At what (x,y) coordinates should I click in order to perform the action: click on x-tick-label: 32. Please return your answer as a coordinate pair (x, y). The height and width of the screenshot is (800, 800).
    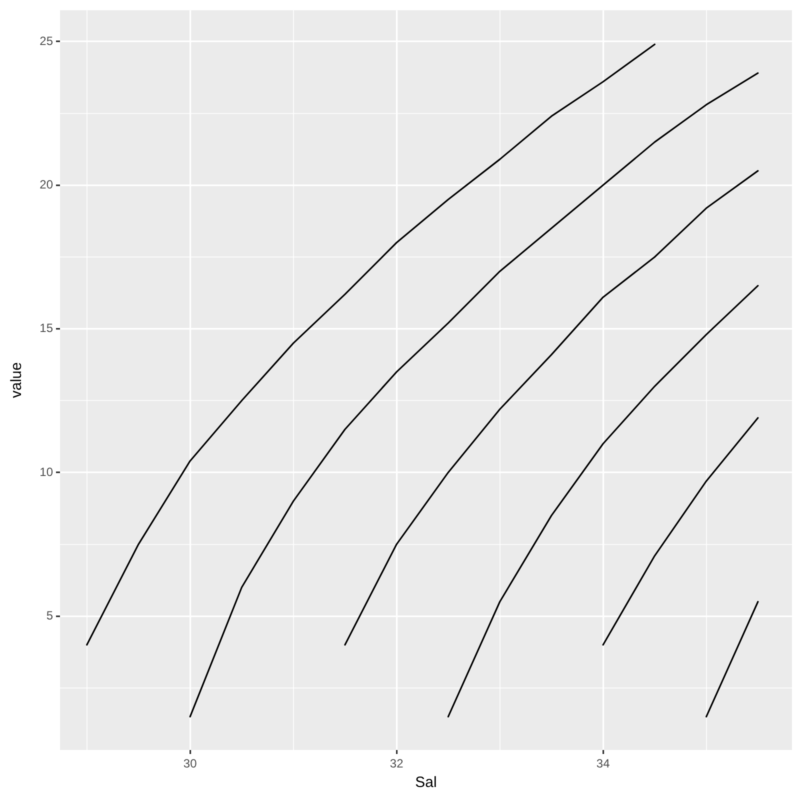
    Looking at the image, I should click on (397, 763).